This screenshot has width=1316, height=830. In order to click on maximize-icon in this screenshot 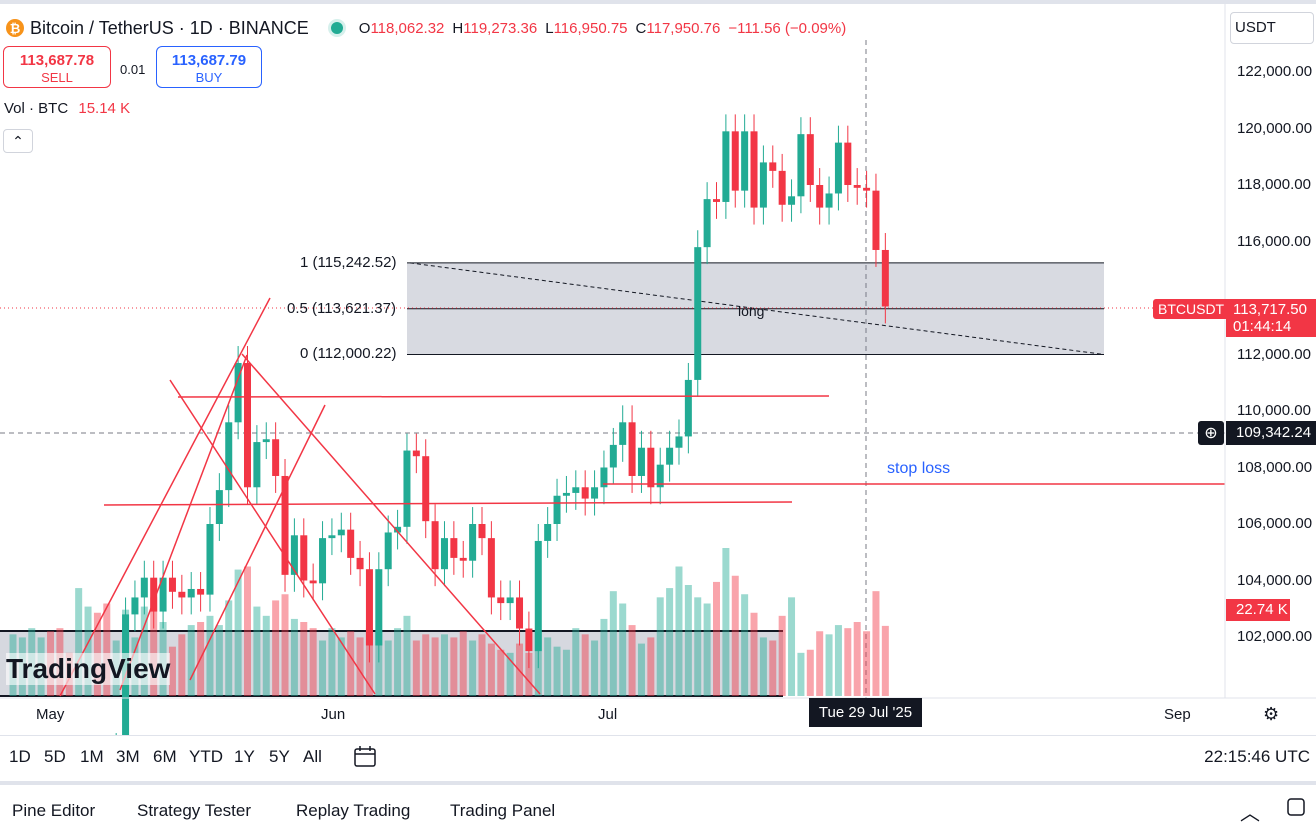, I will do `click(1296, 807)`.